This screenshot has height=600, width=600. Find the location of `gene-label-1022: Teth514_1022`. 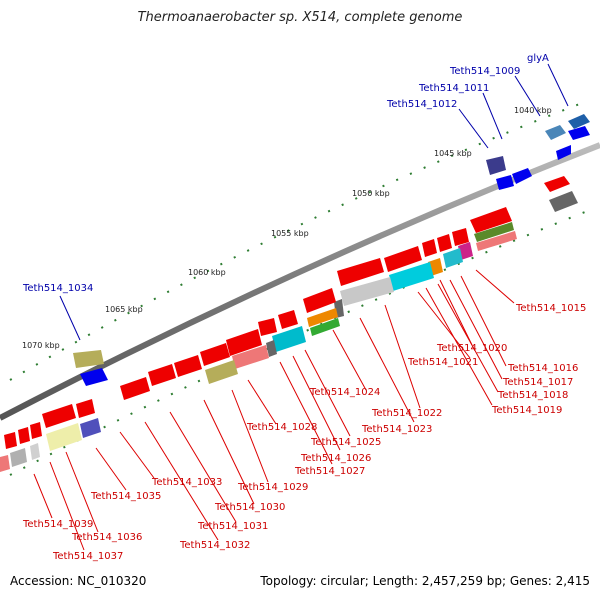

gene-label-1022: Teth514_1022 is located at coordinates (406, 413).